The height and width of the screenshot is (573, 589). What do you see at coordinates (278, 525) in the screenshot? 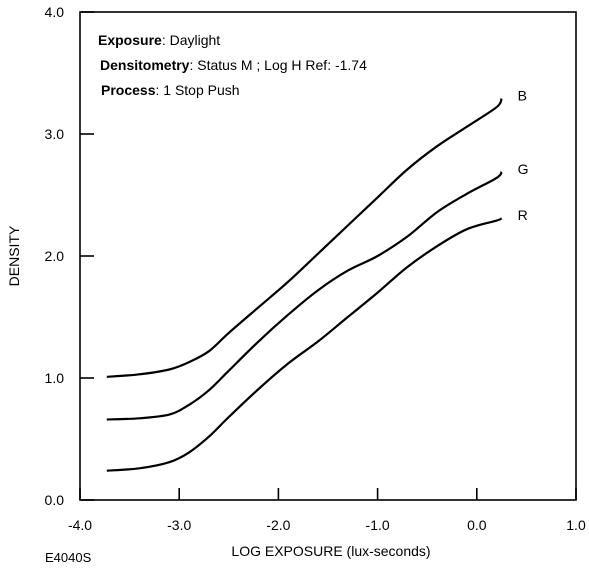
I see `x-tick-label: -2.0` at bounding box center [278, 525].